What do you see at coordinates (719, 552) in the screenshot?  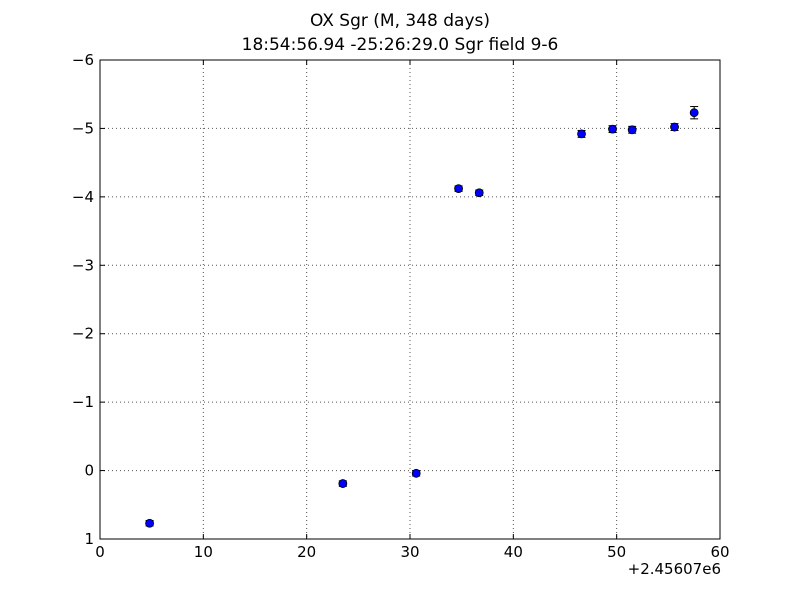 I see `x-tick-label: 60` at bounding box center [719, 552].